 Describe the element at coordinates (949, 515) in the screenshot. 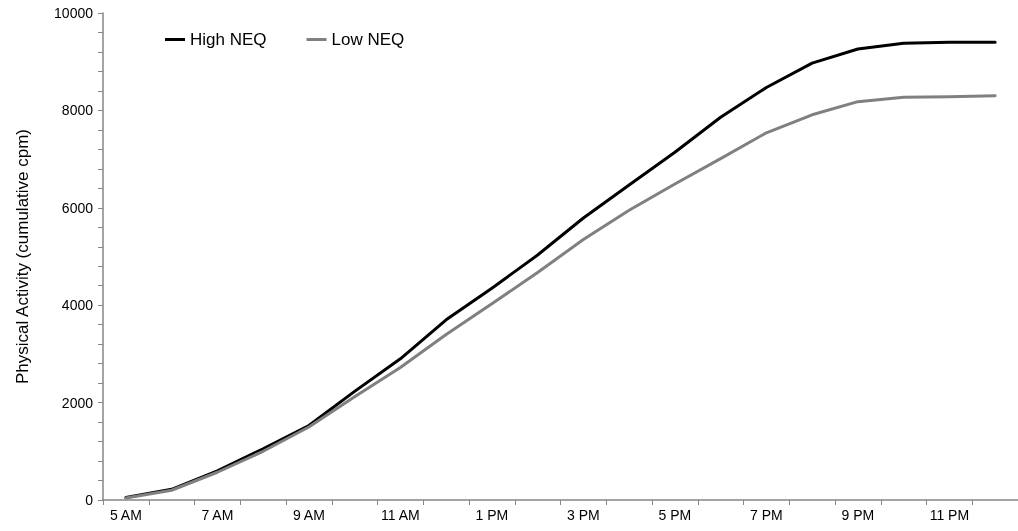

I see `x-tick-label: 11 PM` at that location.